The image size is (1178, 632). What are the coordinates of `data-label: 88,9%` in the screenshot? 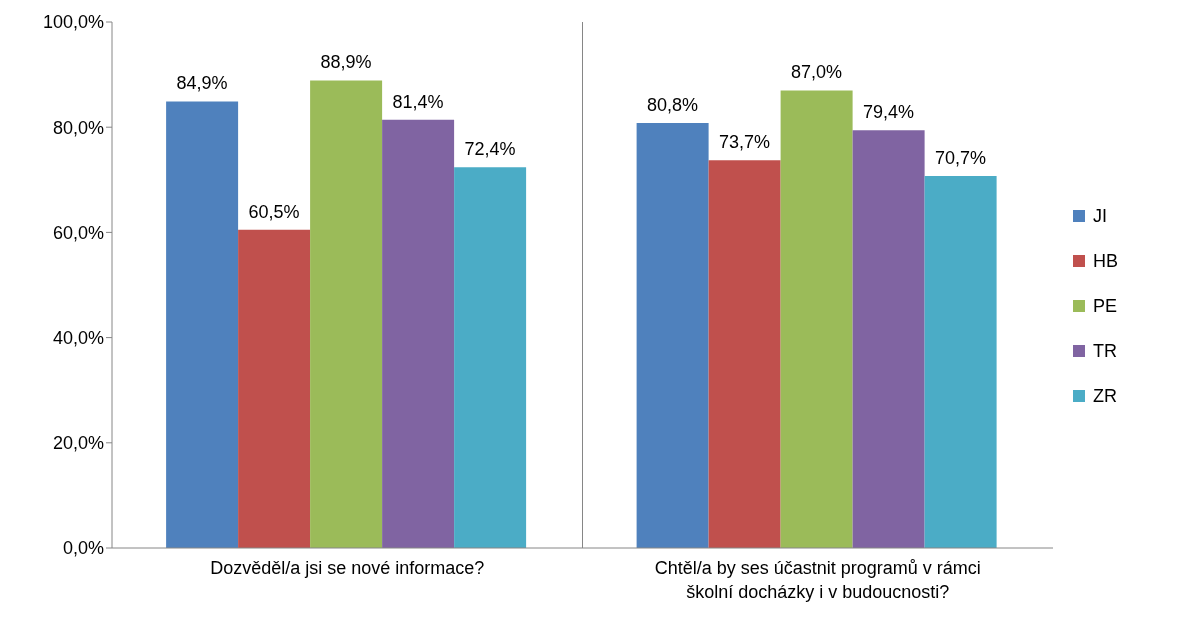 It's located at (346, 62).